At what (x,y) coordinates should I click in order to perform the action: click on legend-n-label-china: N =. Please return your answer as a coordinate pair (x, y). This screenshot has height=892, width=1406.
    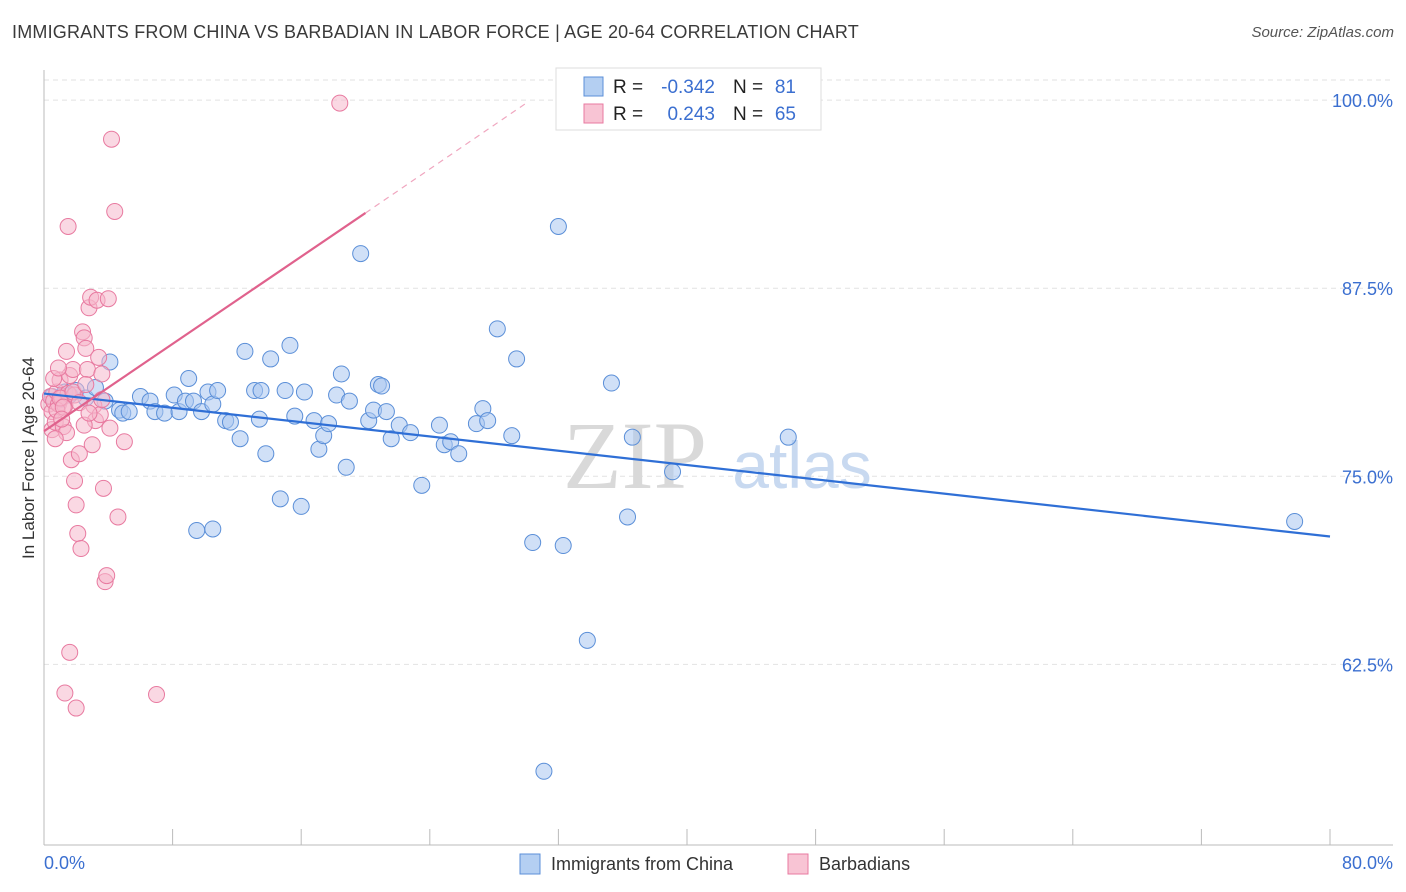
    Looking at the image, I should click on (750, 87).